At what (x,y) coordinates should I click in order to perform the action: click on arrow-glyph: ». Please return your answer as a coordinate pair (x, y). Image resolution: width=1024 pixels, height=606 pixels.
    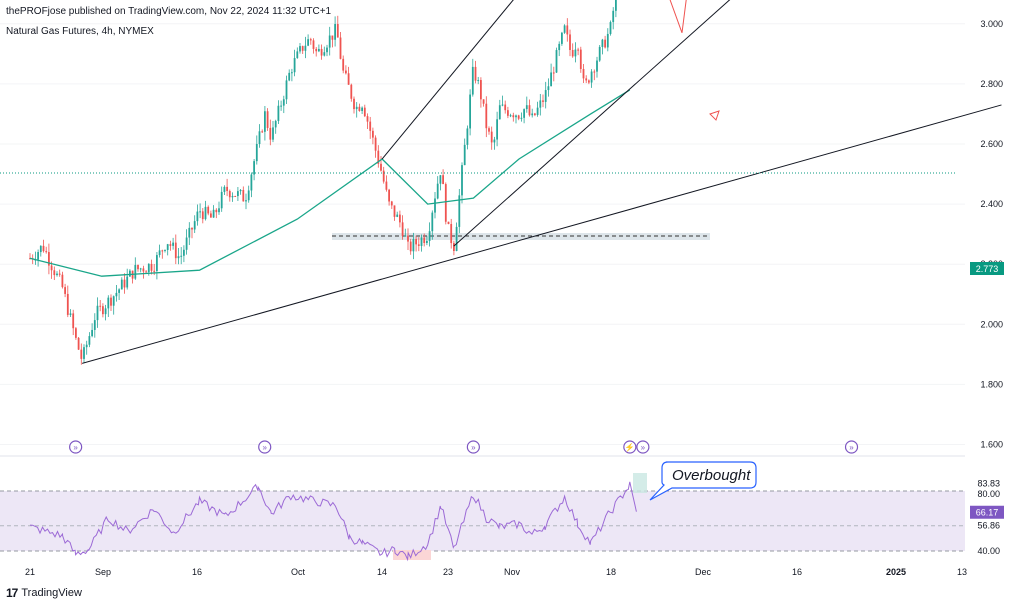
    Looking at the image, I should click on (473, 447).